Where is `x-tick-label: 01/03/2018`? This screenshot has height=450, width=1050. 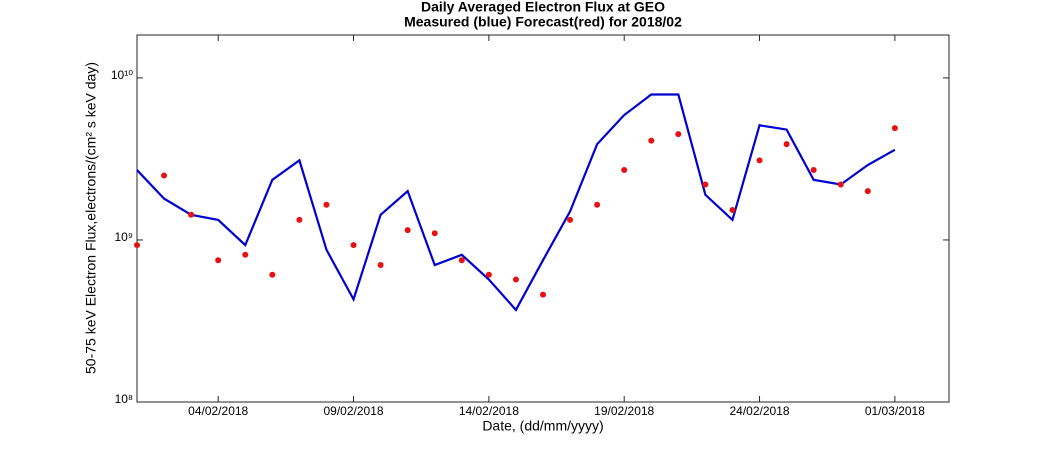 x-tick-label: 01/03/2018 is located at coordinates (895, 411).